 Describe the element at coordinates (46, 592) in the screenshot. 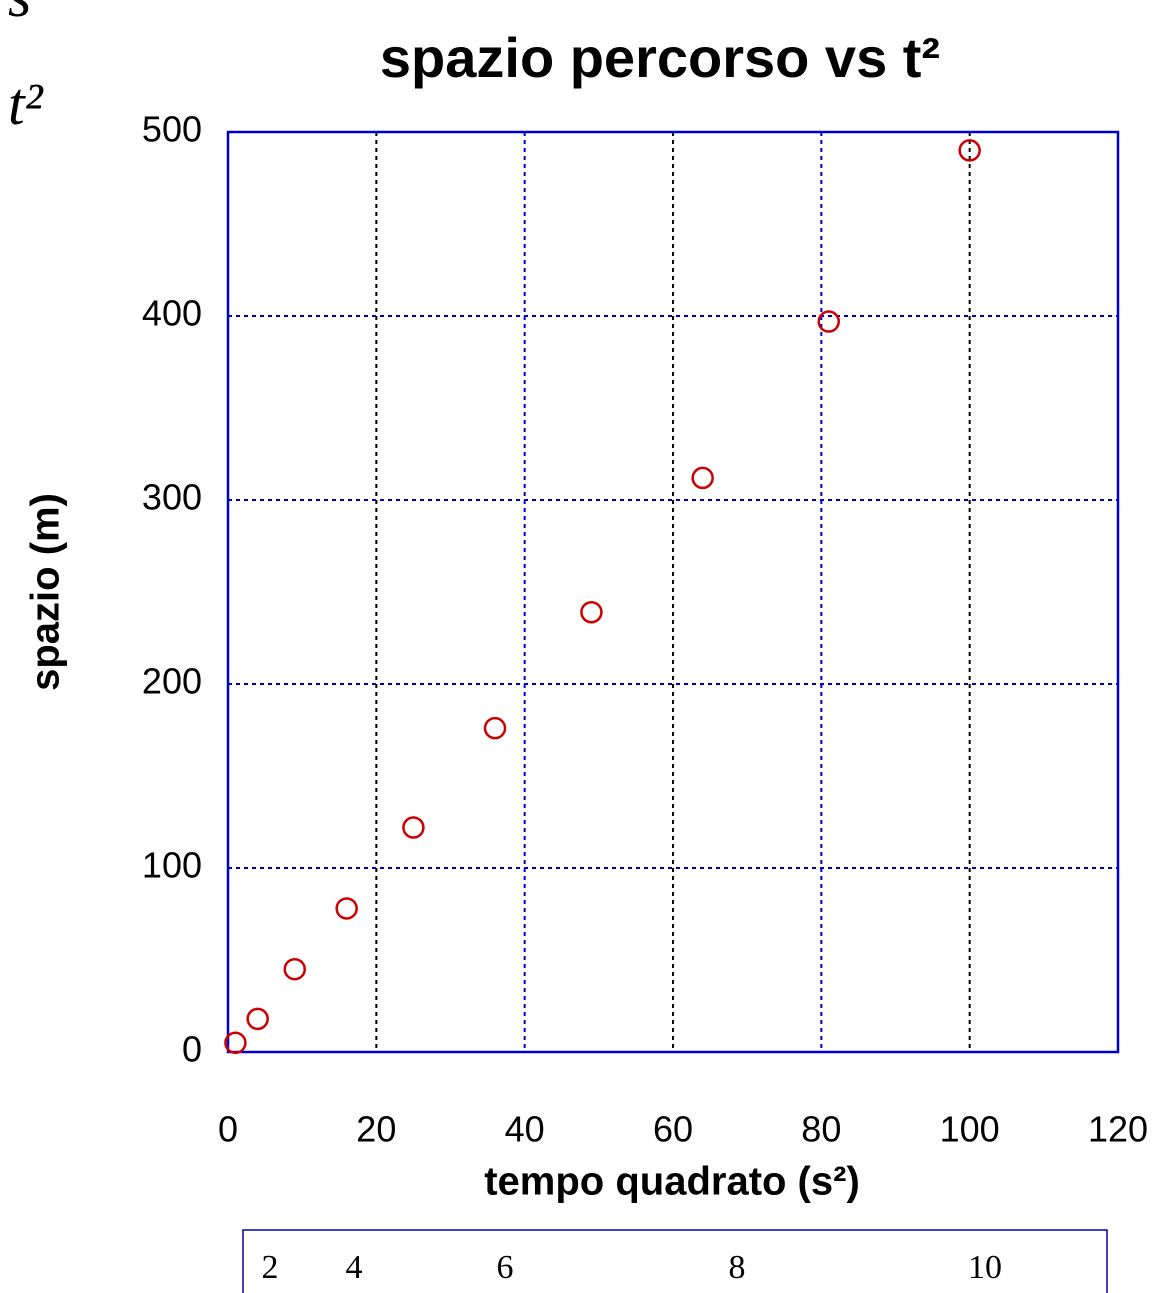

I see `y-axis-label: spazio (m)` at that location.